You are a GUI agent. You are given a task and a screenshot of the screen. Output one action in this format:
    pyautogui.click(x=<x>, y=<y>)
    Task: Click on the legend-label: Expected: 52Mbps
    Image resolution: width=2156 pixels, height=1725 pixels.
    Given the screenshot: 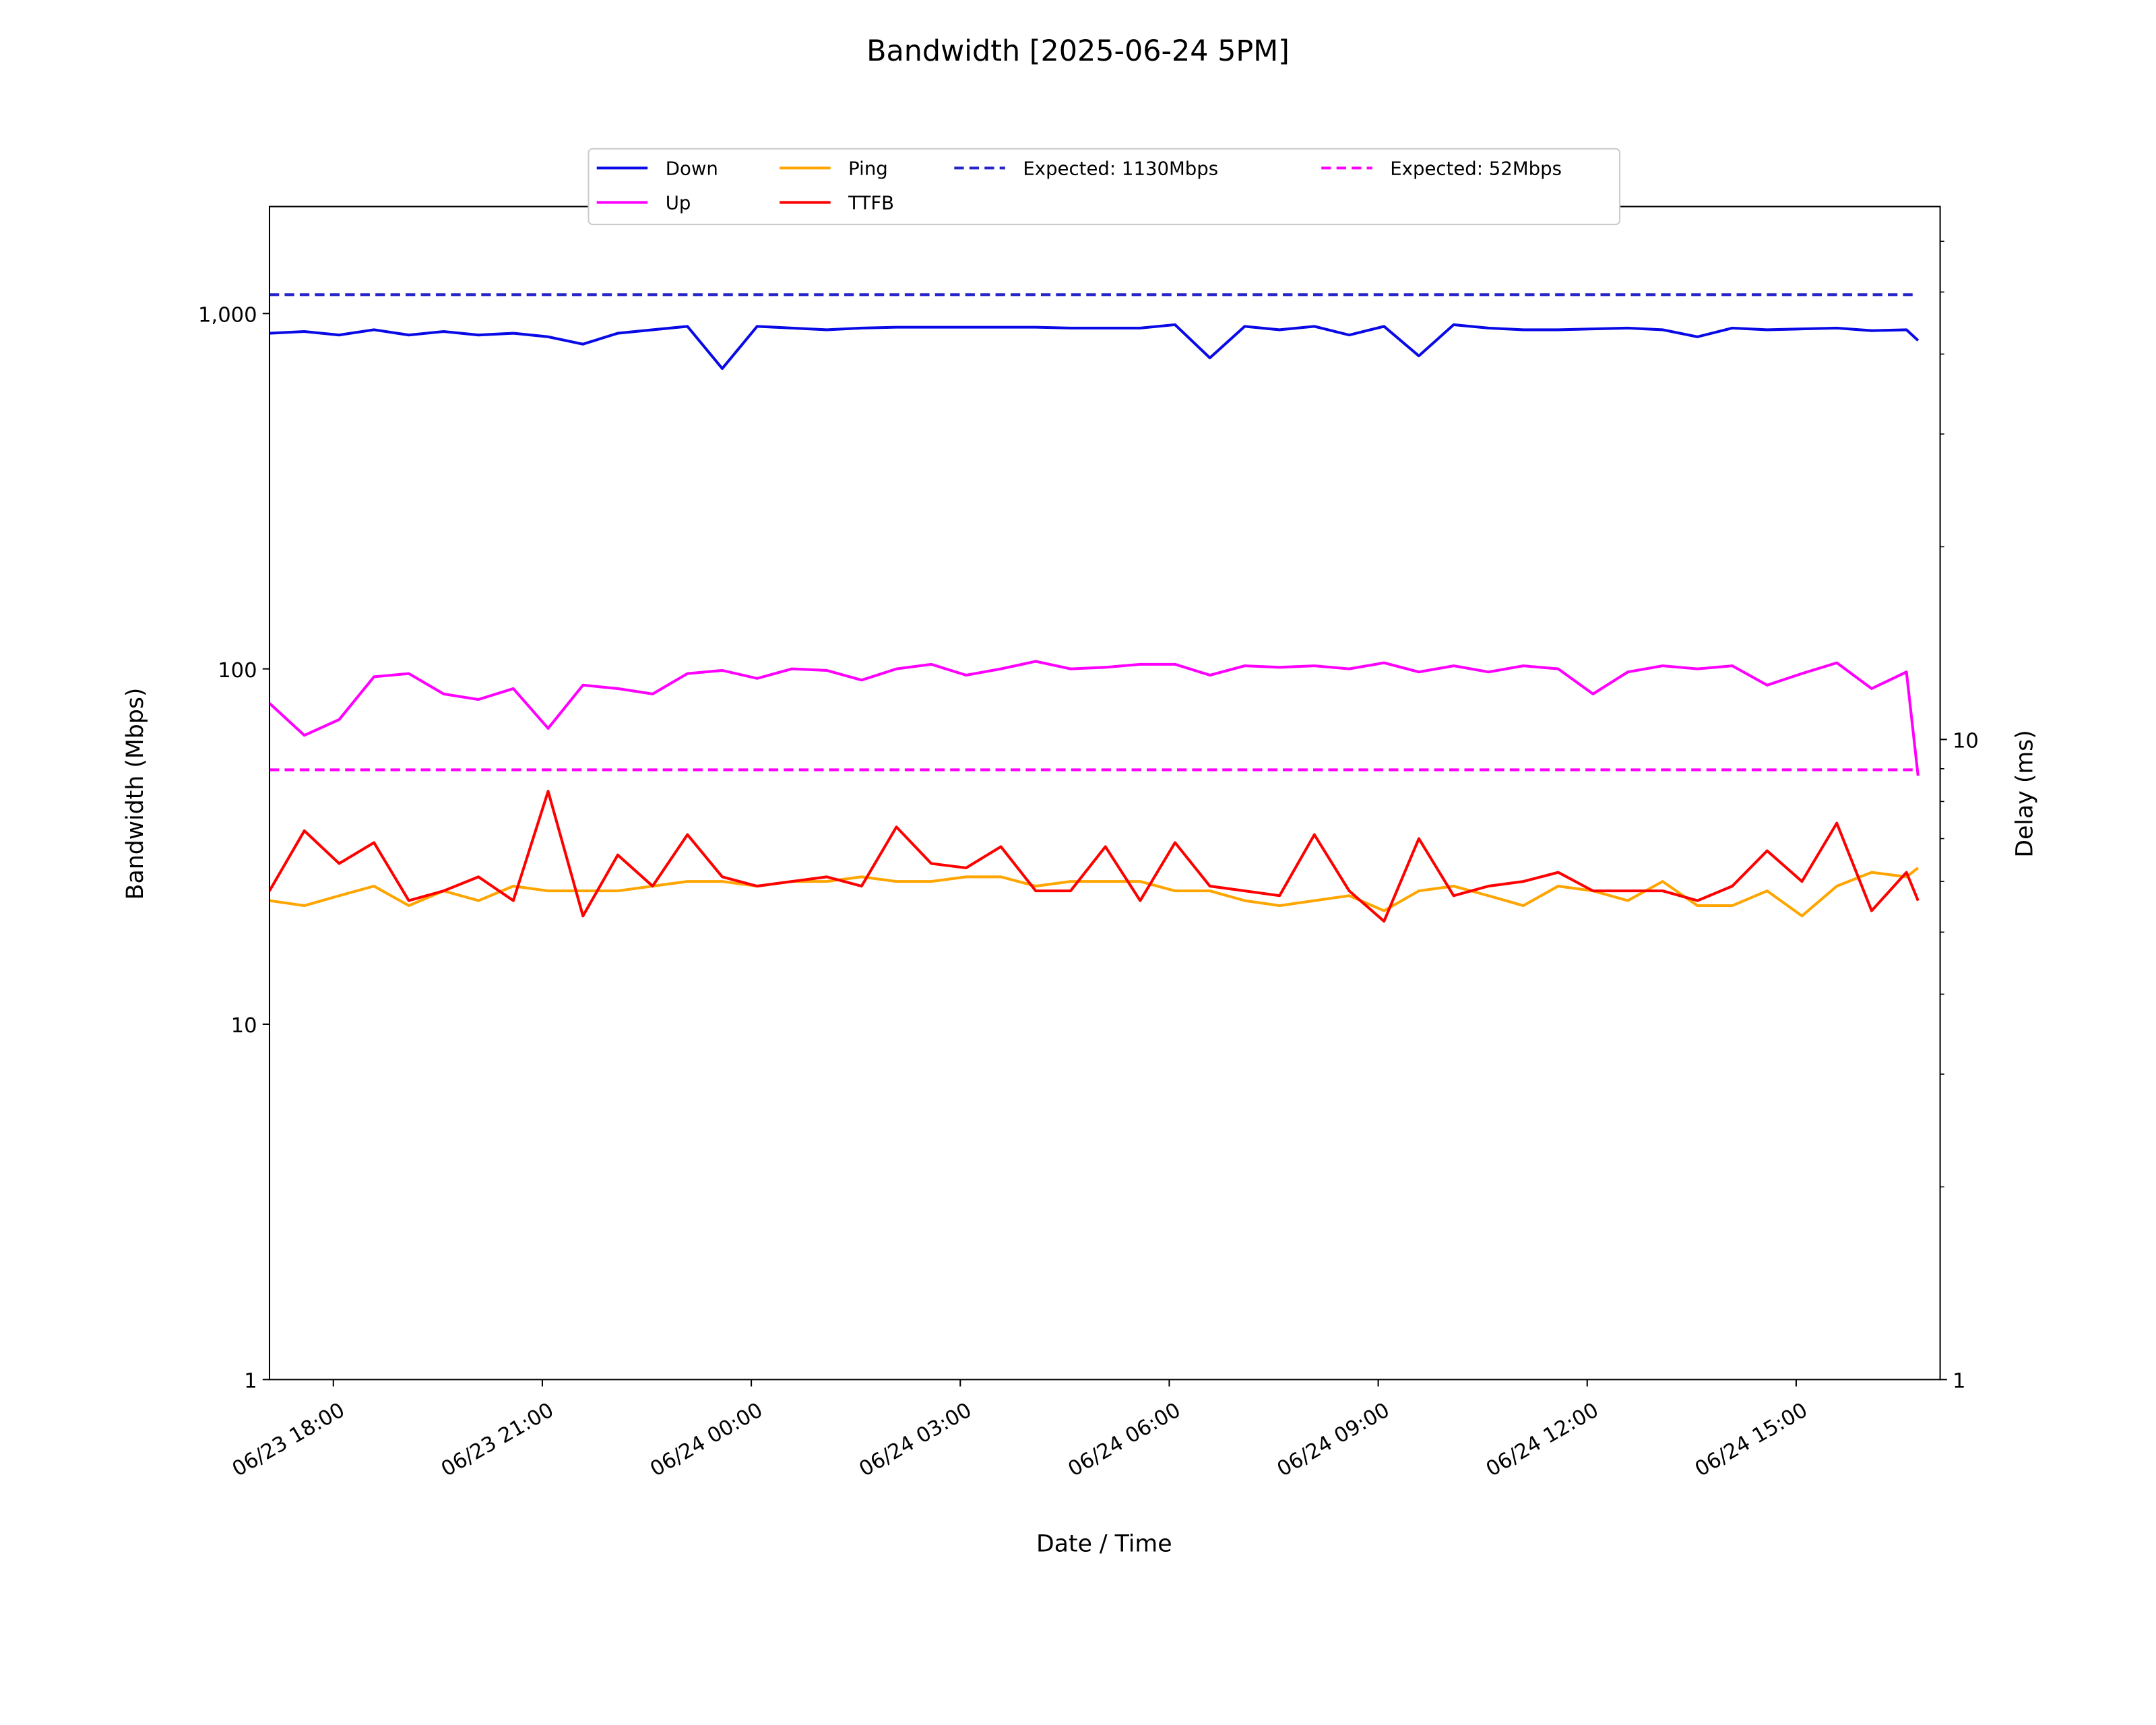 What is the action you would take?
    pyautogui.click(x=1476, y=168)
    